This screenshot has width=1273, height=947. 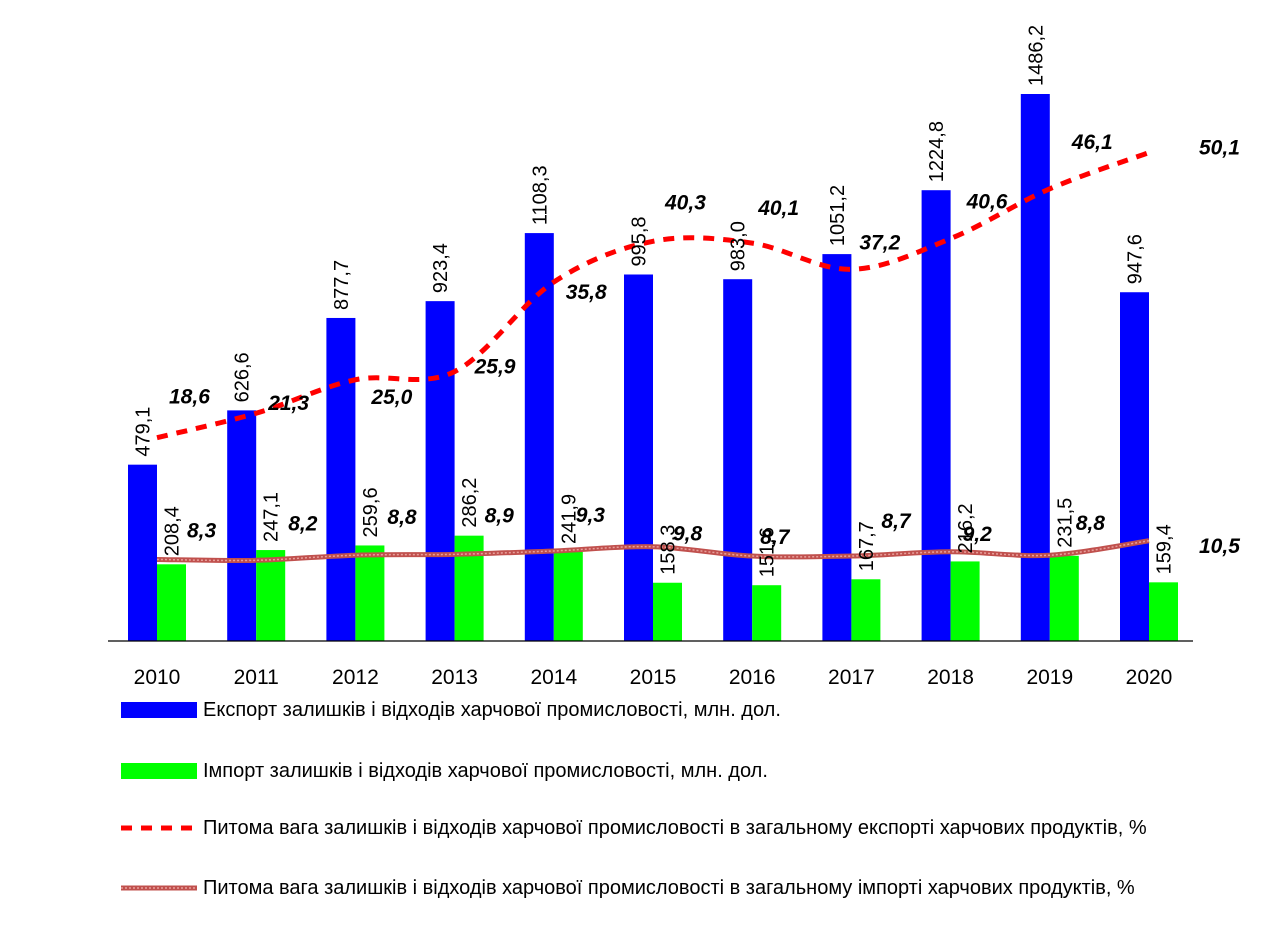 What do you see at coordinates (896, 521) in the screenshot?
I see `import-share-label-2017: 8,7` at bounding box center [896, 521].